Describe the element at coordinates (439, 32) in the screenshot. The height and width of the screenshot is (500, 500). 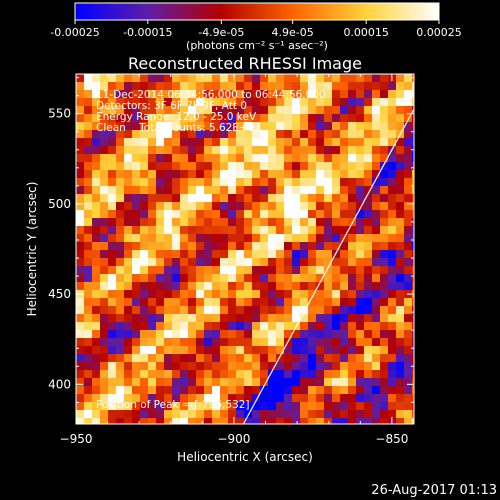
I see `colorbar-tick-label: 0.00025` at that location.